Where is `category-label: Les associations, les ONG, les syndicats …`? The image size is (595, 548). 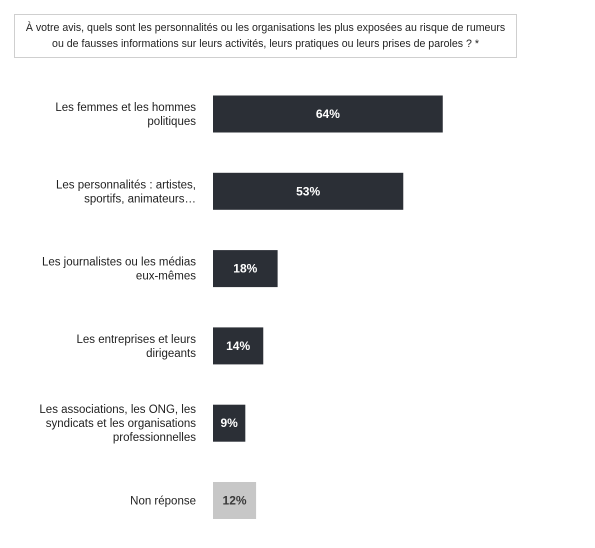 category-label: Les associations, les ONG, les syndicats … is located at coordinates (117, 424).